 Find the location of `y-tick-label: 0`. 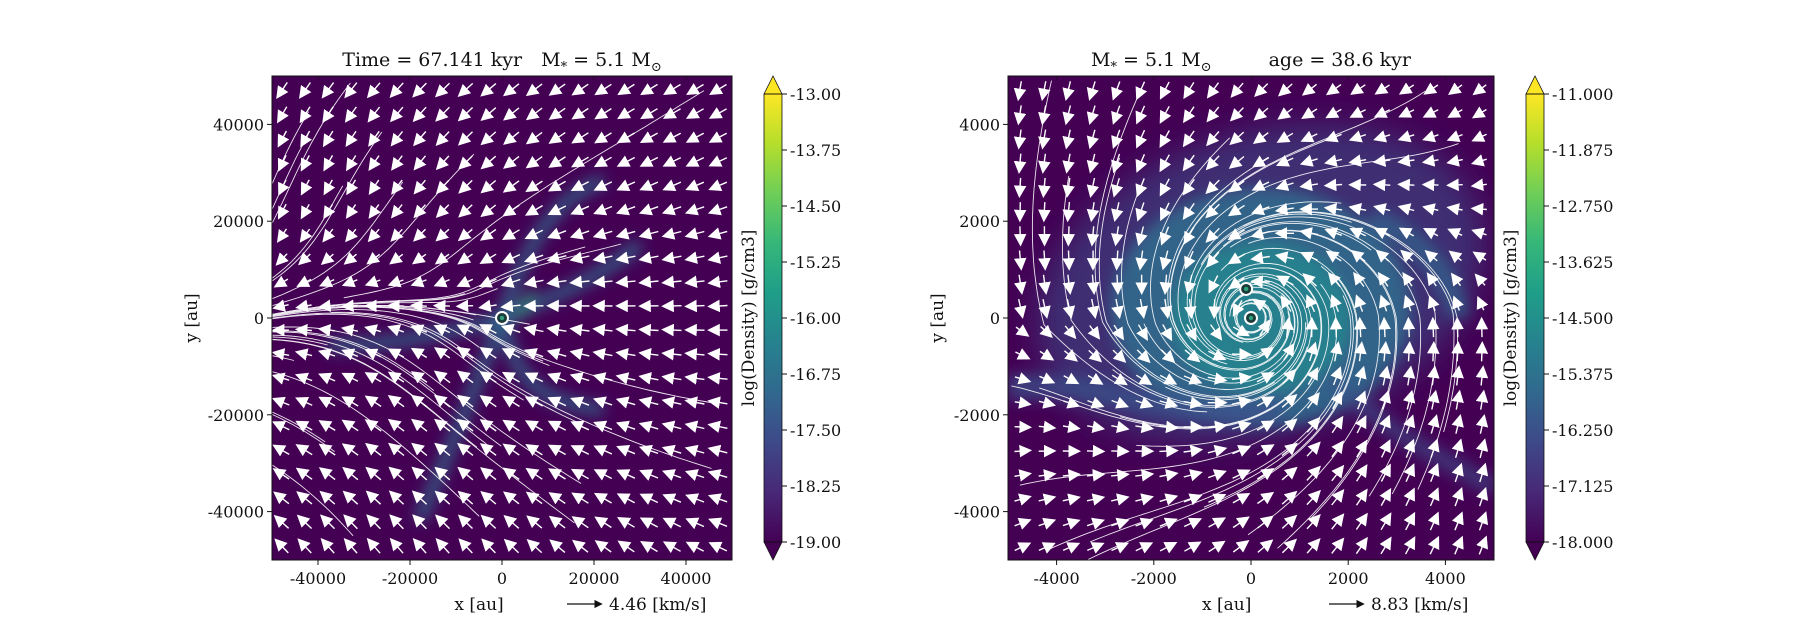

y-tick-label: 0 is located at coordinates (259, 318).